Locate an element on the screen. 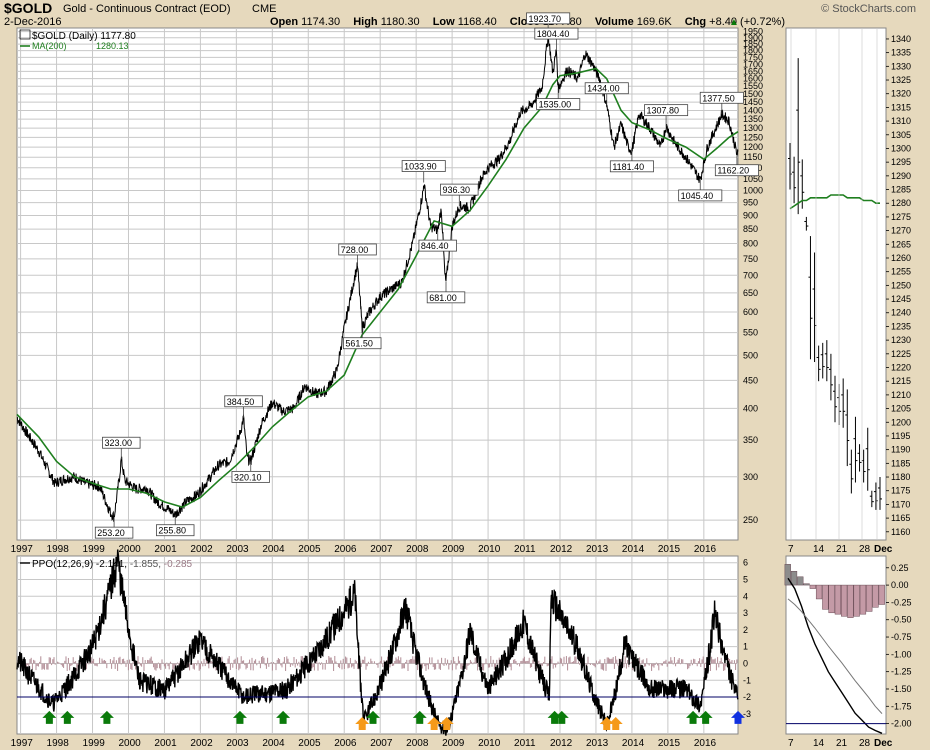 Image resolution: width=930 pixels, height=750 pixels. y-tick-label: -1 is located at coordinates (747, 680).